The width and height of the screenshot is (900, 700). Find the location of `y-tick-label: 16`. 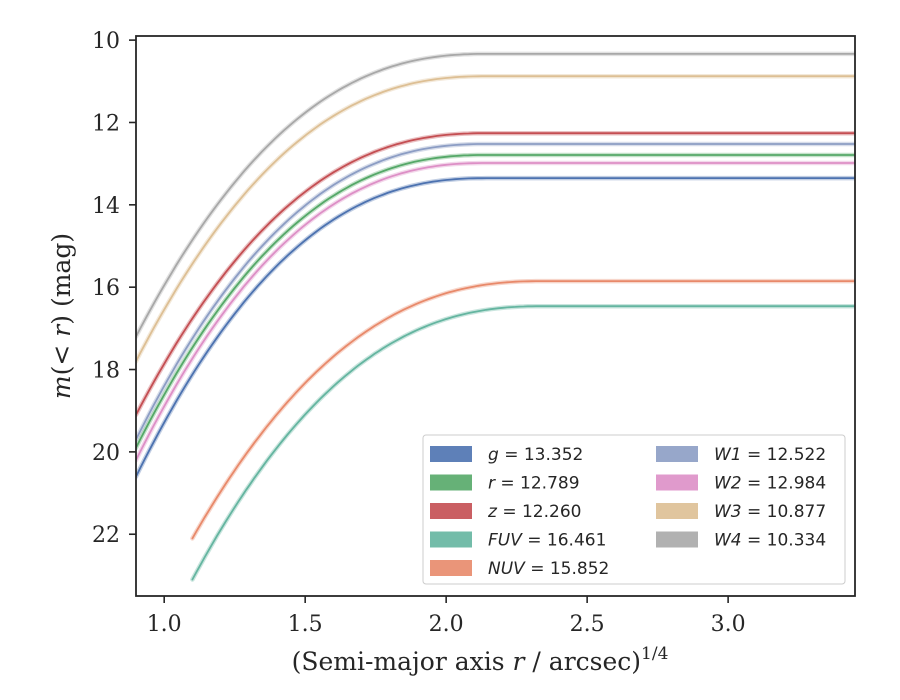

y-tick-label: 16 is located at coordinates (106, 288).